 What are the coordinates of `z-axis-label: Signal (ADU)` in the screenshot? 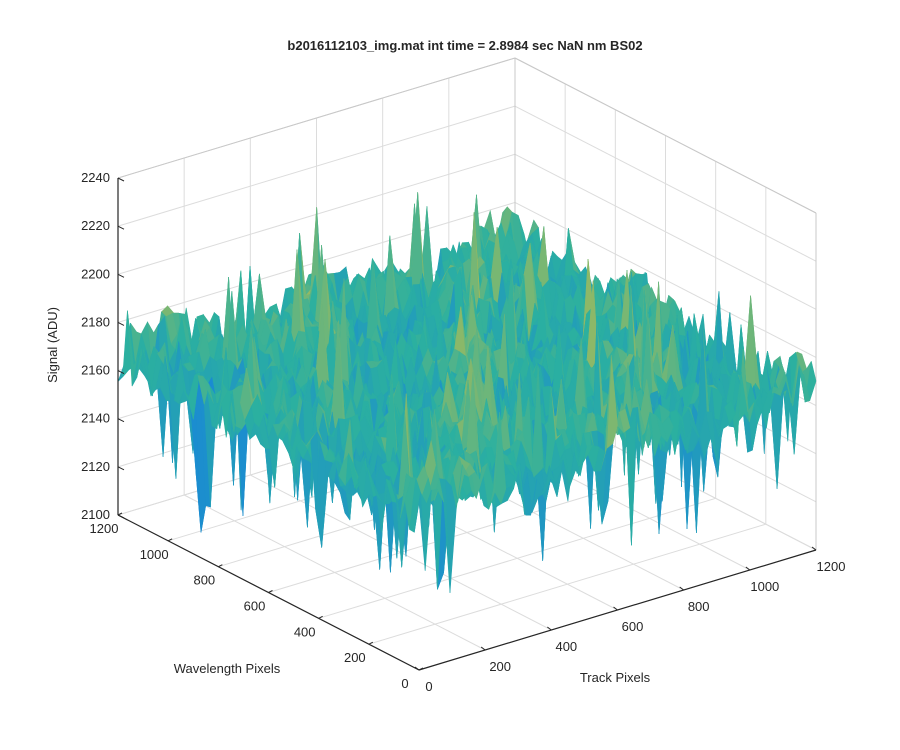 It's located at (52, 345).